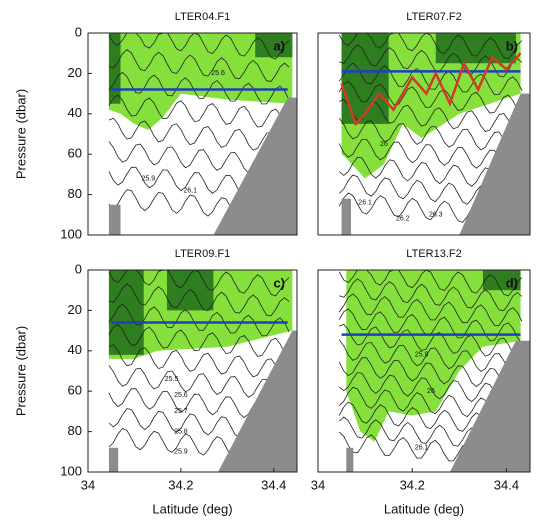  Describe the element at coordinates (202, 254) in the screenshot. I see `chart-title: LTER09.F1` at that location.